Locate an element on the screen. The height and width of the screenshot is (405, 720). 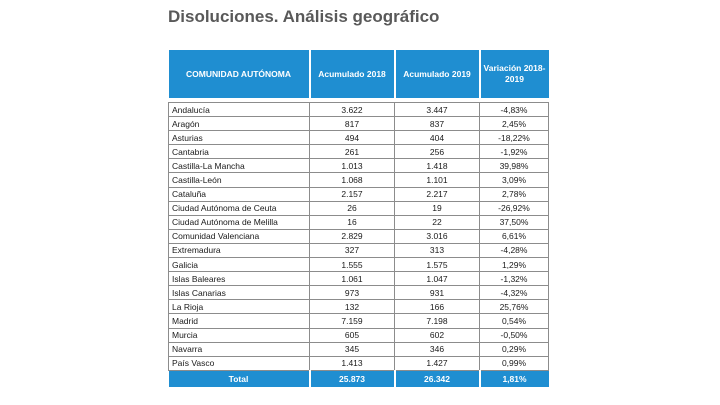
cell-acumulado-2018: 605 is located at coordinates (352, 335).